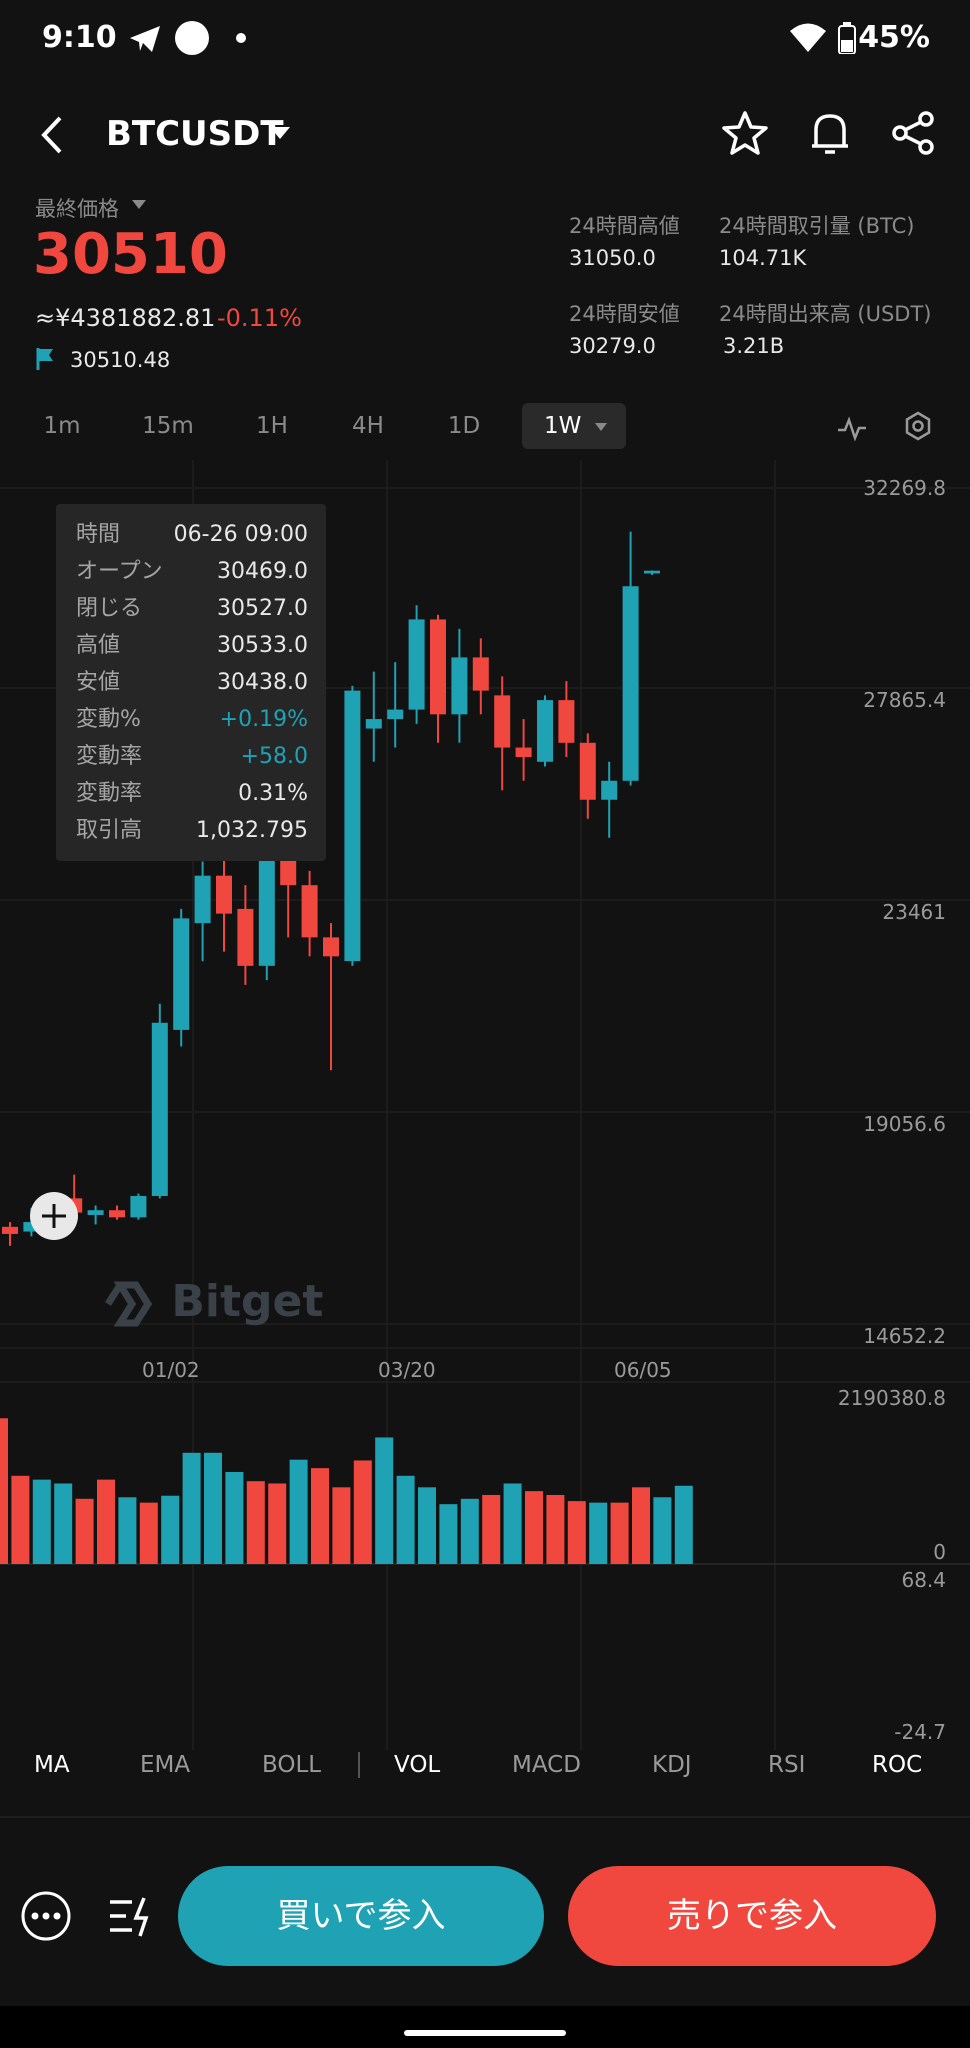 Image resolution: width=970 pixels, height=2048 pixels. Describe the element at coordinates (192, 572) in the screenshot. I see `tooltip-row: オープン 30469.0` at that location.